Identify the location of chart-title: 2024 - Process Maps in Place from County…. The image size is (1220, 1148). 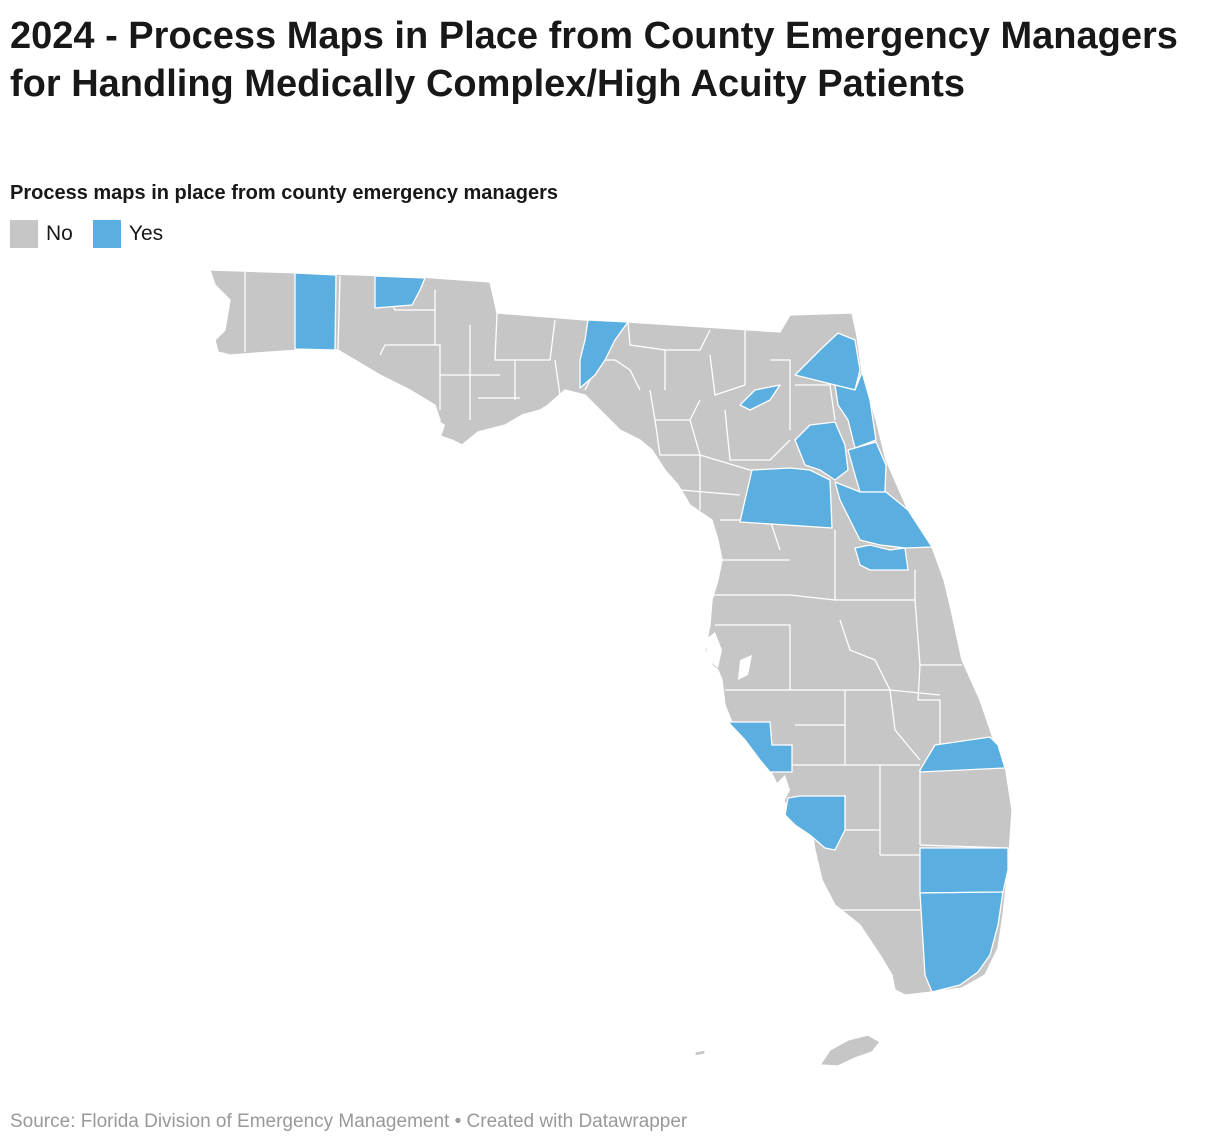
(594, 60).